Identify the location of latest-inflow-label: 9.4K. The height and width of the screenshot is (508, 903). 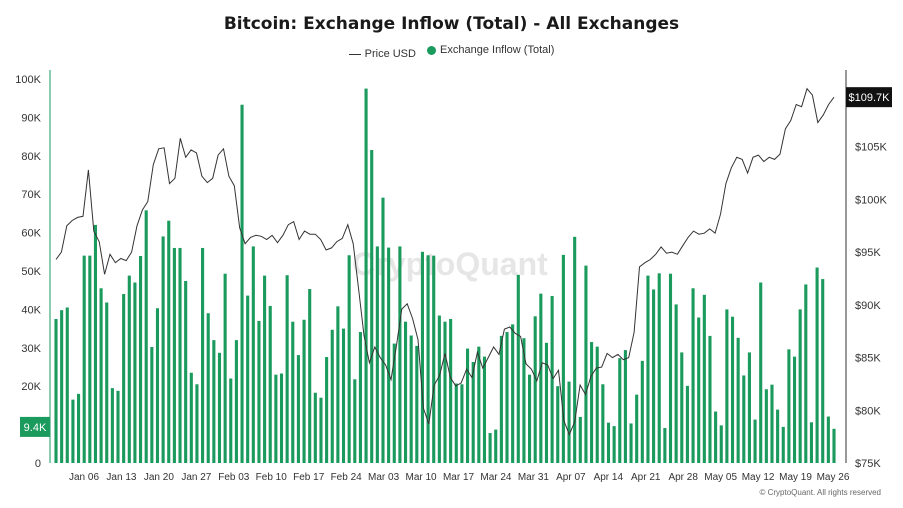
(35, 428).